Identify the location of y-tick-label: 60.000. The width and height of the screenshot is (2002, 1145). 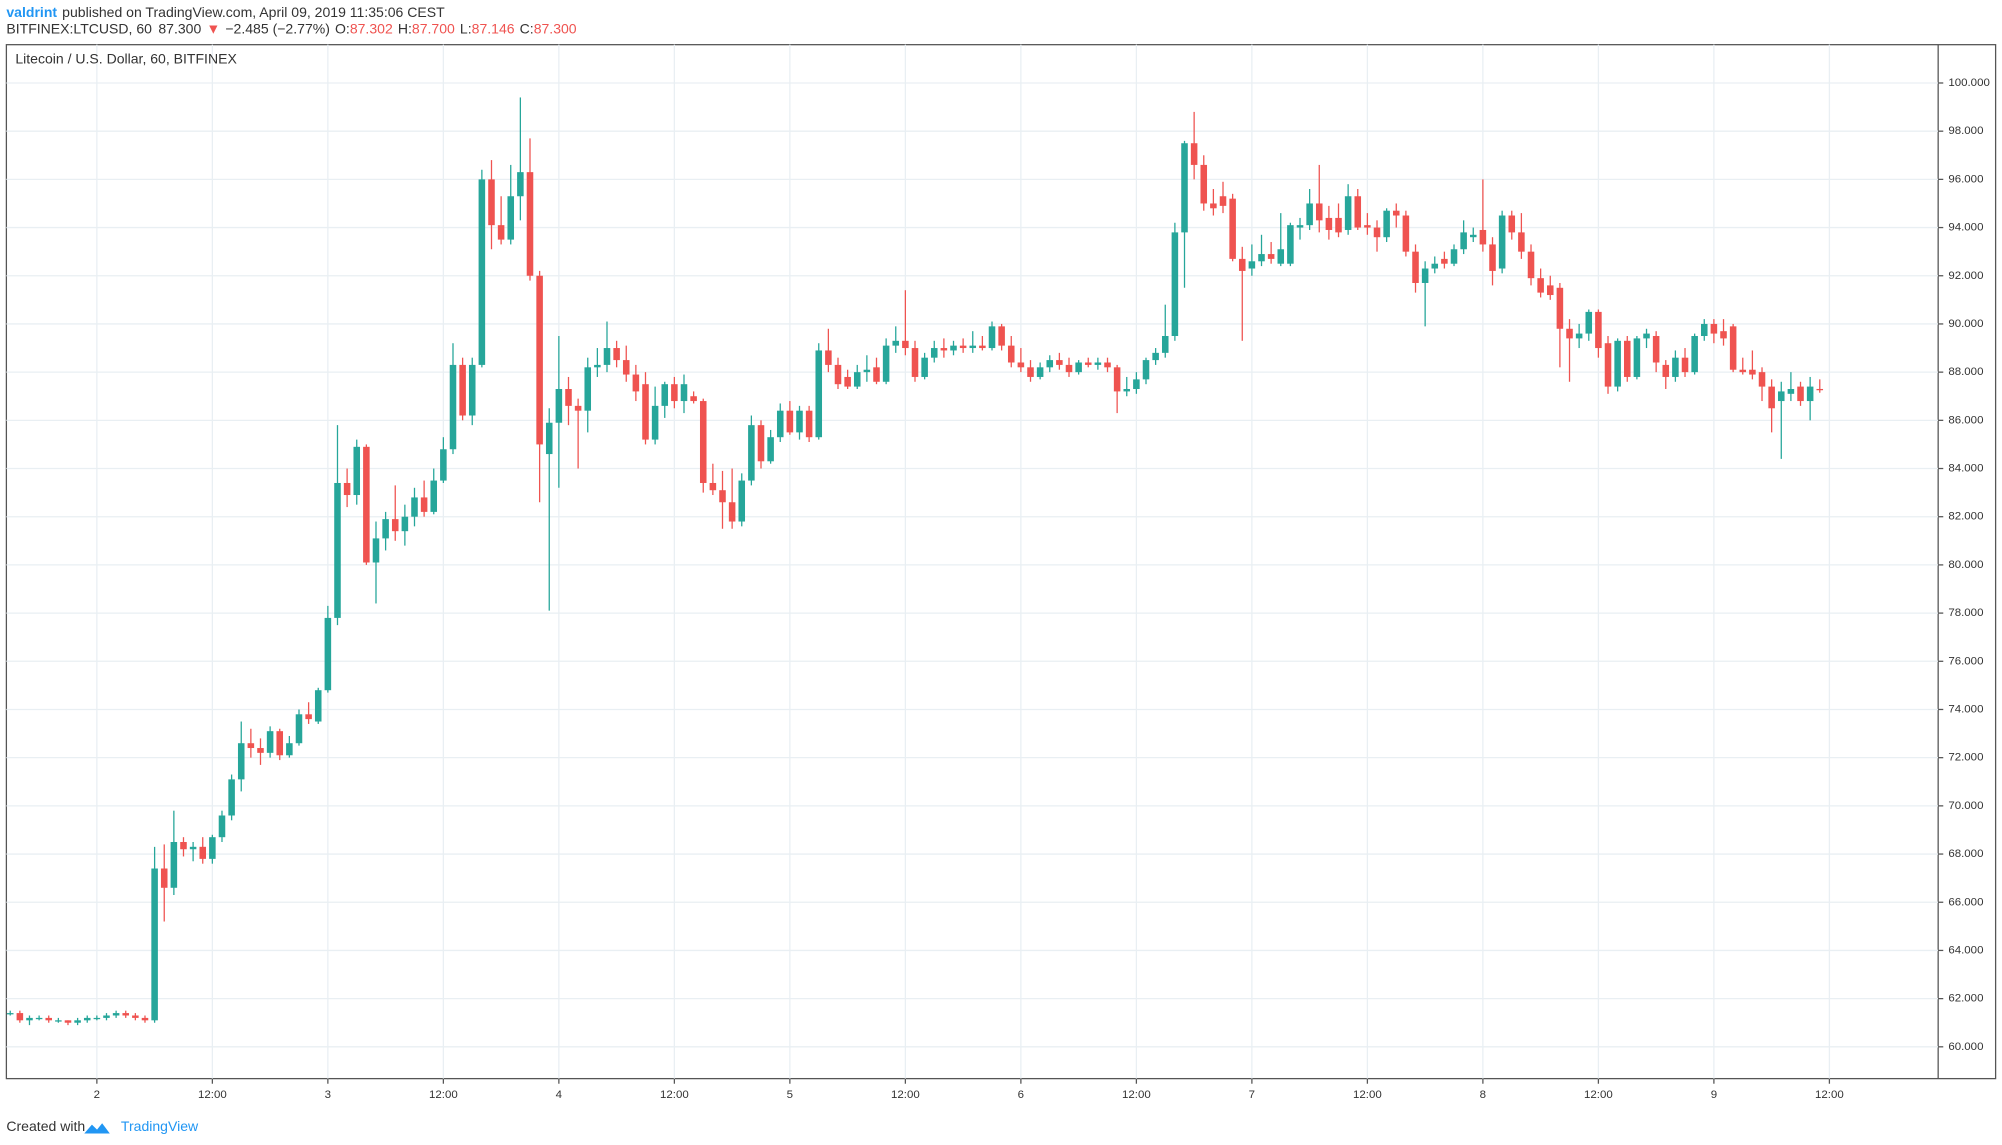
(1965, 1047).